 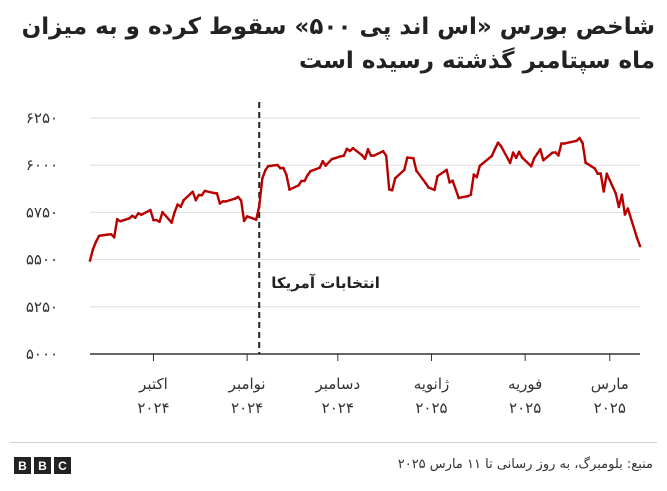 What do you see at coordinates (42, 236) in the screenshot?
I see `y-axis-ticks: ۵۰۰۰ ۵۲۵۰ ۵۵۰۰ ۵۷۵۰ ۶۰۰۰ ۶۲۵۰` at bounding box center [42, 236].